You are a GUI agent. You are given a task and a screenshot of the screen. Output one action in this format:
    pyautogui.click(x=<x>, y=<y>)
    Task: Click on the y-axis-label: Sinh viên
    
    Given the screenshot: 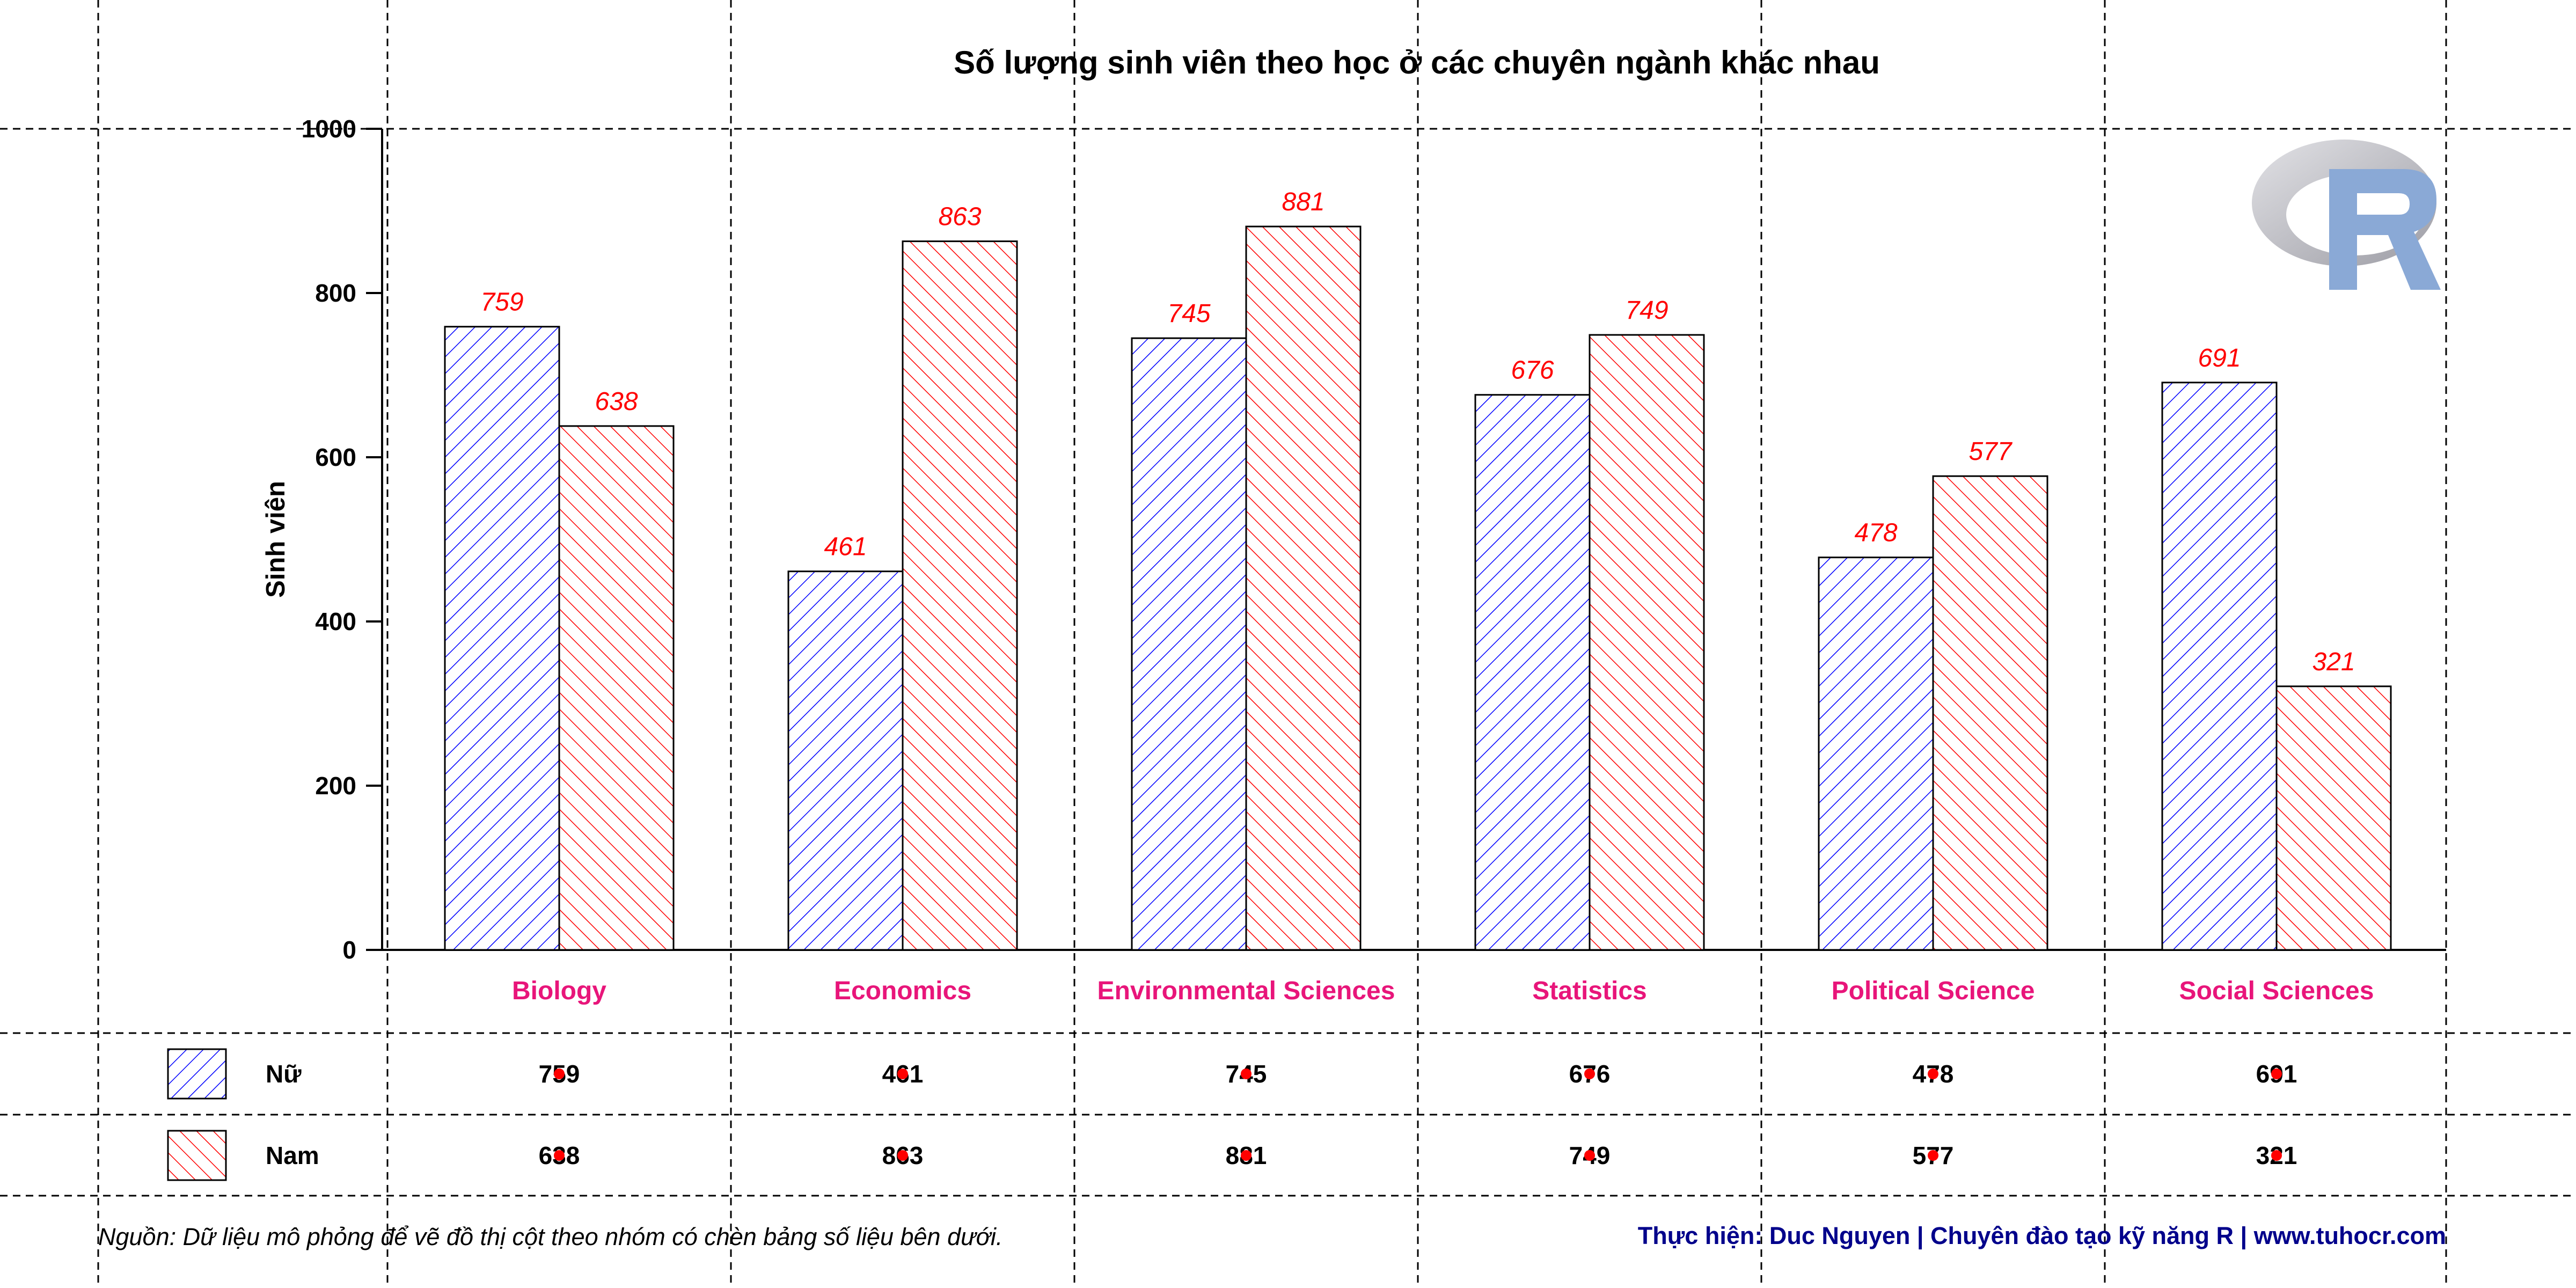 What is the action you would take?
    pyautogui.click(x=275, y=539)
    